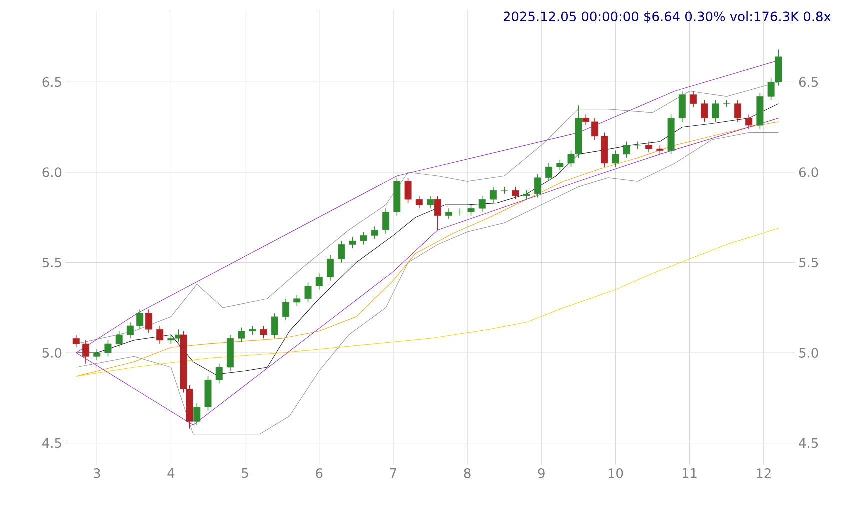 The width and height of the screenshot is (858, 505). What do you see at coordinates (809, 263) in the screenshot?
I see `y2-tick-label: 5.5` at bounding box center [809, 263].